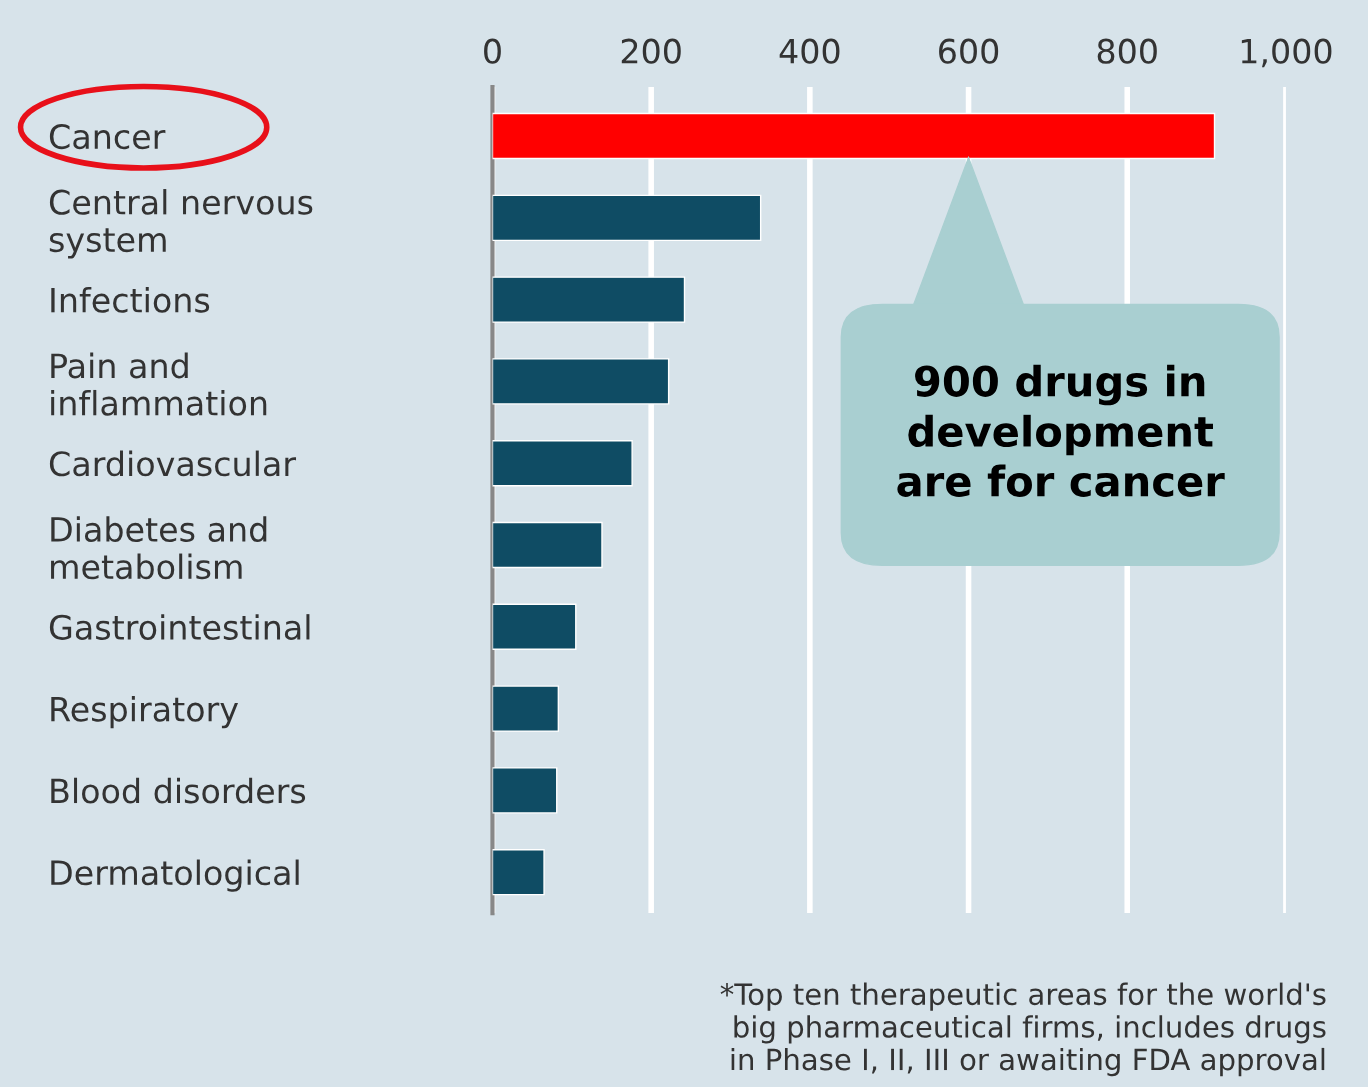  Describe the element at coordinates (969, 51) in the screenshot. I see `x-tick-label: 600` at that location.